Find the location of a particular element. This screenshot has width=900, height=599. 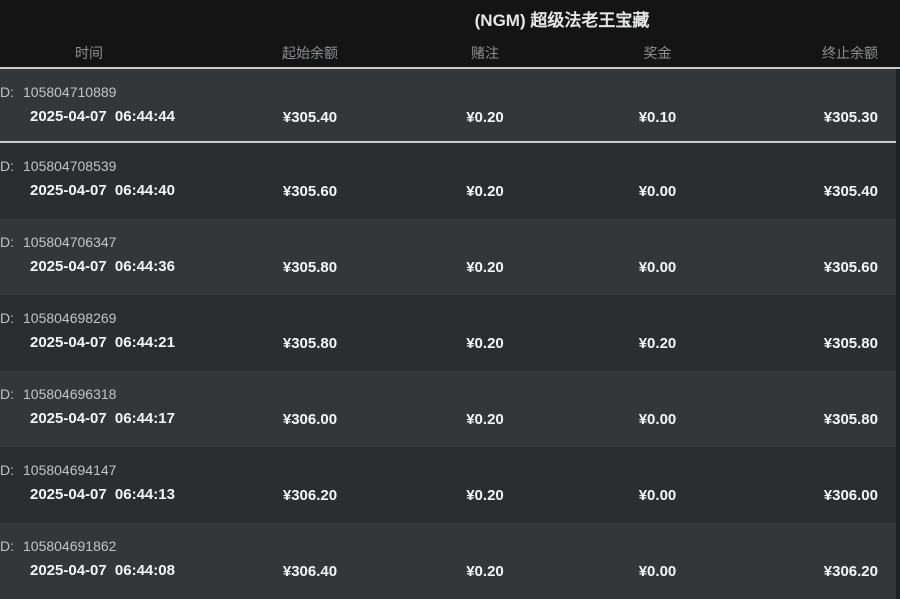

time-cell: D: 105804694147 2025-04-07 06:44:13 is located at coordinates (100, 485).